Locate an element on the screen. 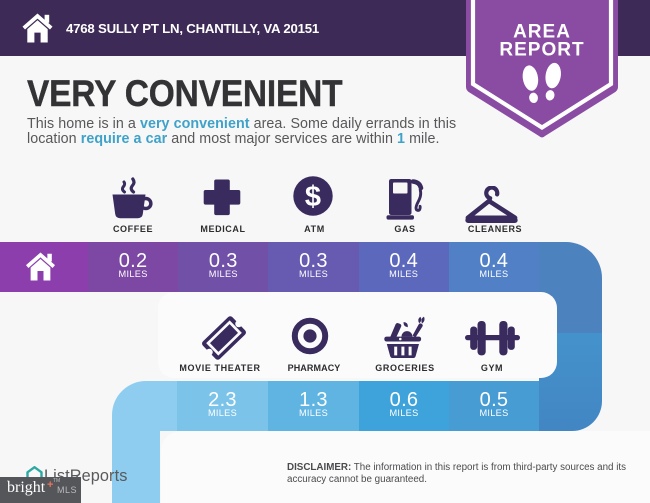 Image resolution: width=650 pixels, height=503 pixels. svg-text: AREA is located at coordinates (542, 32).